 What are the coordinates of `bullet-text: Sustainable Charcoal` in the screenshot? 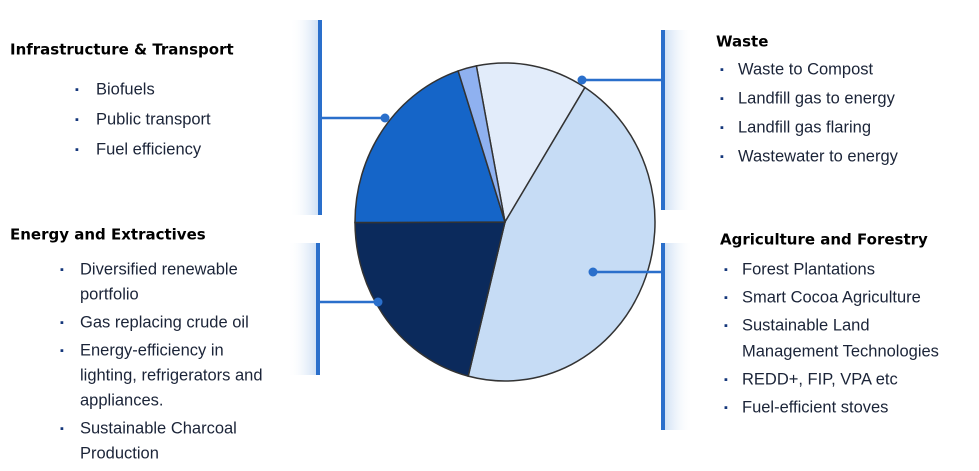 It's located at (158, 428).